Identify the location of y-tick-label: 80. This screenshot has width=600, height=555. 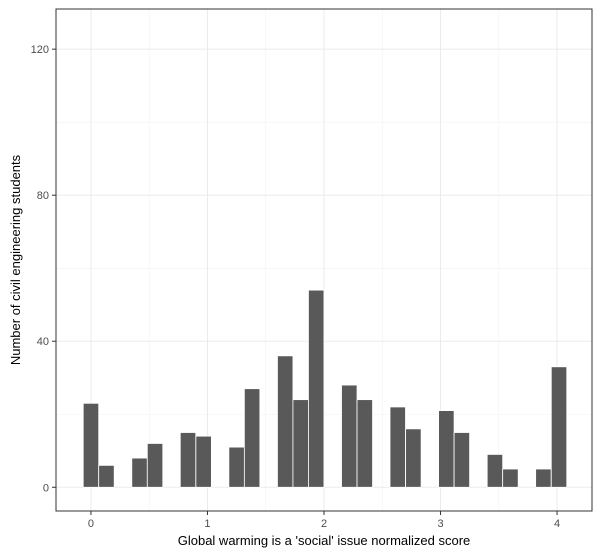
(43, 196).